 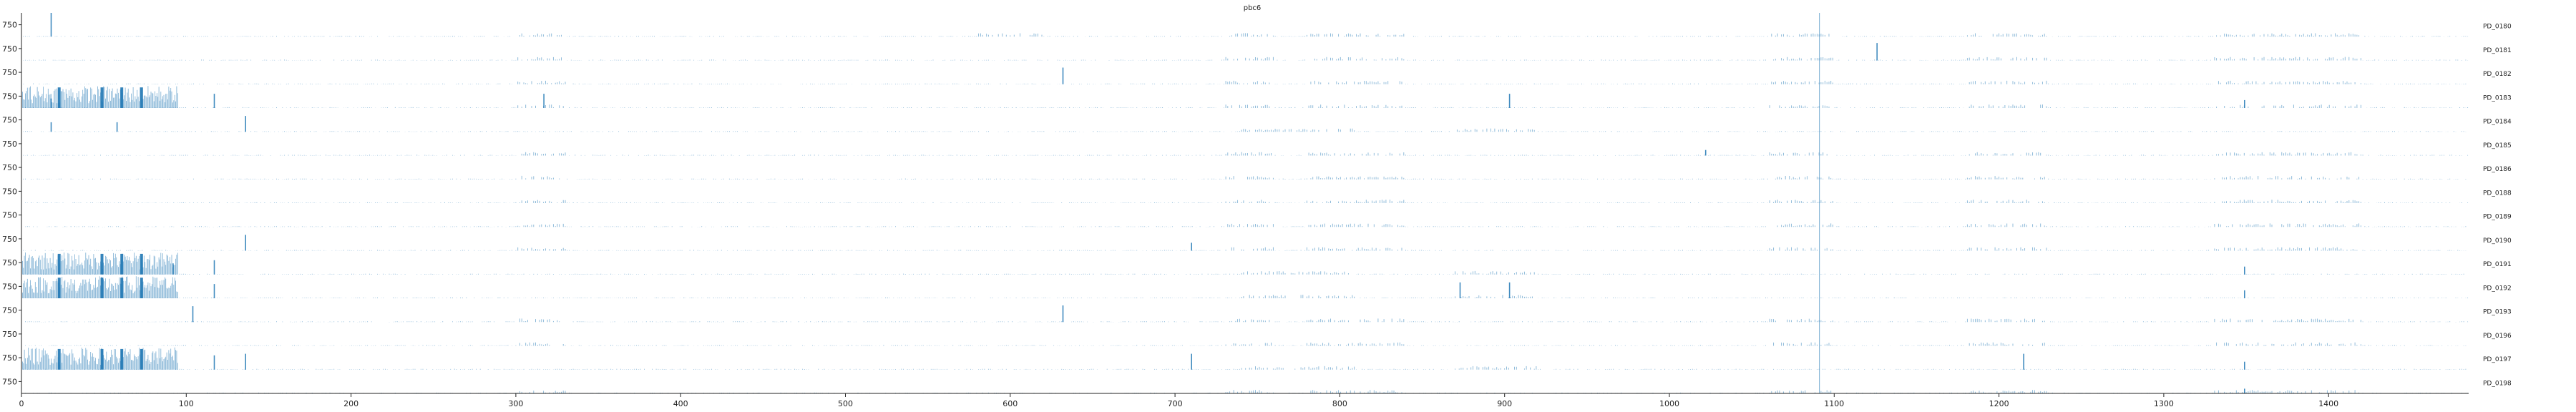 What do you see at coordinates (1999, 403) in the screenshot?
I see `x-tick-label: 1200` at bounding box center [1999, 403].